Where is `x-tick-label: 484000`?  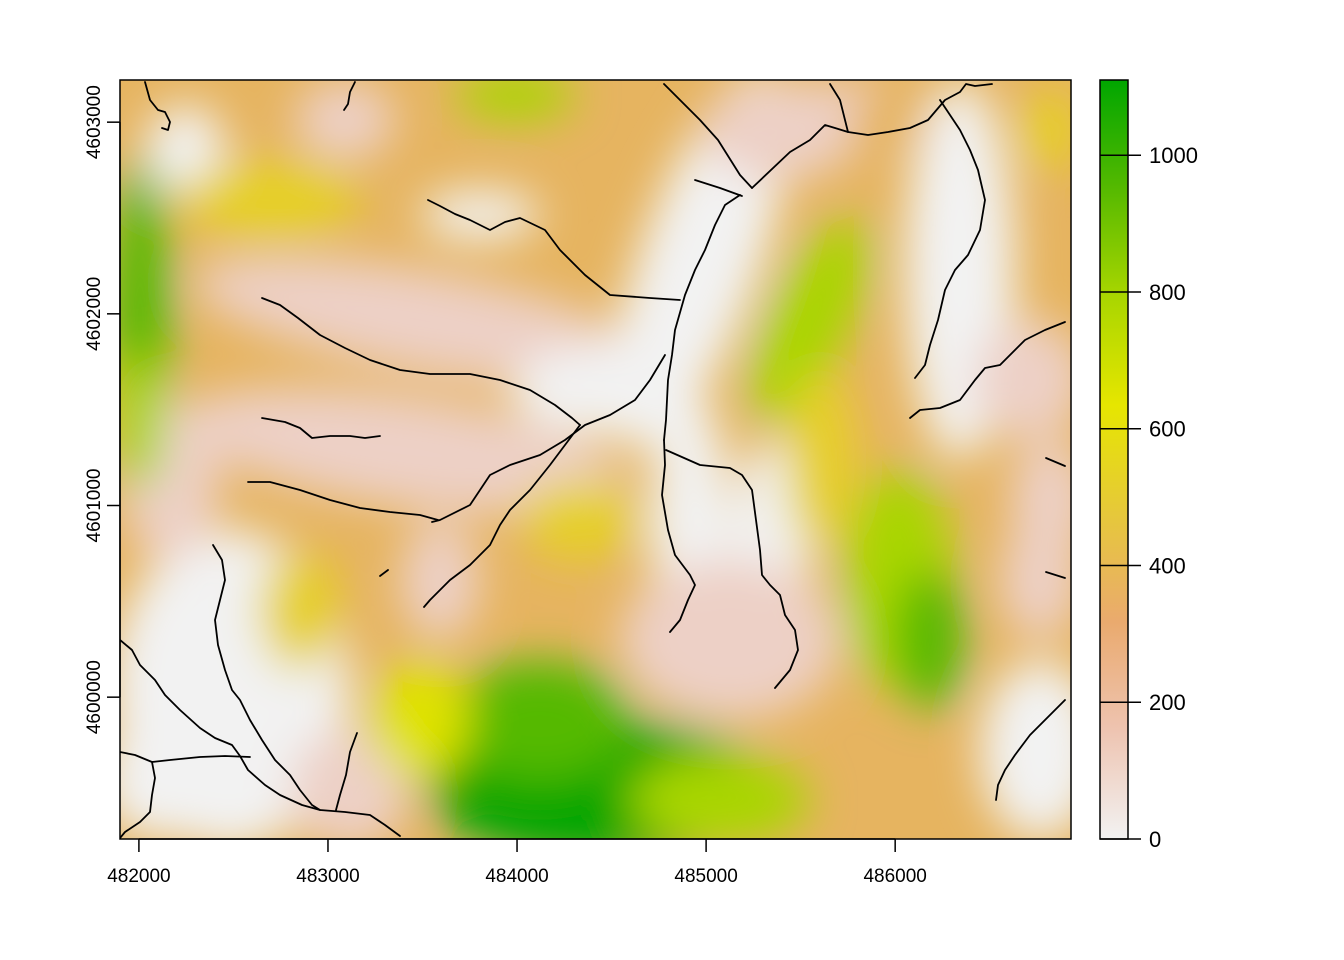 x-tick-label: 484000 is located at coordinates (516, 876).